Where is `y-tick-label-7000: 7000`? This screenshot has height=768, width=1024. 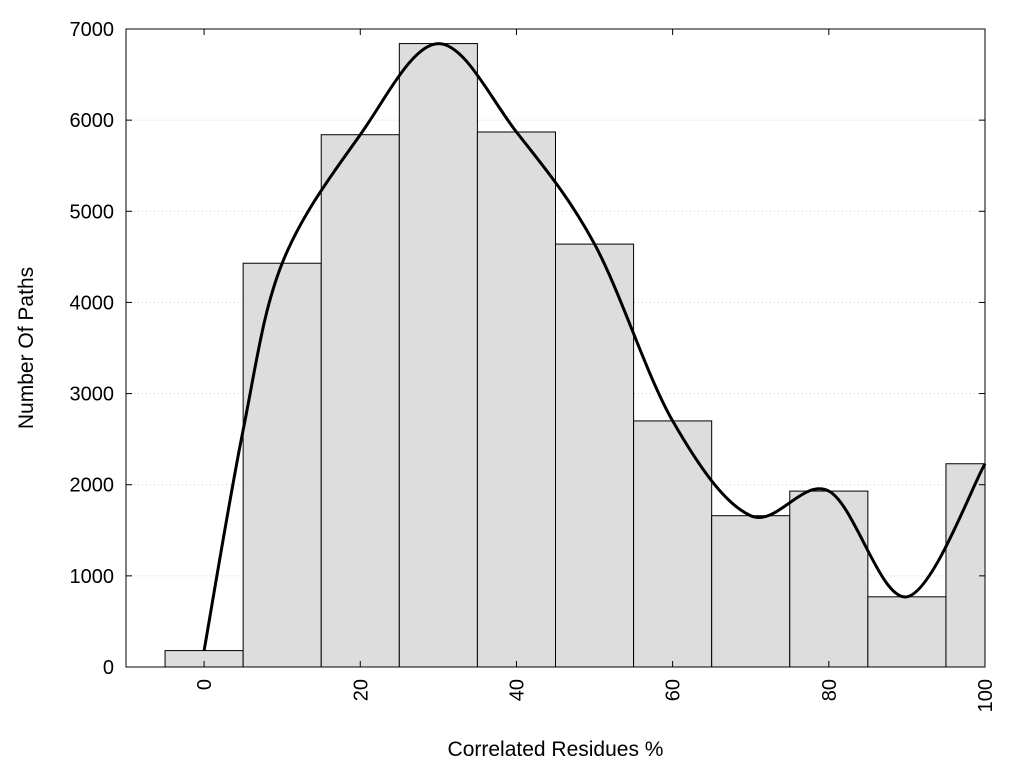 y-tick-label-7000: 7000 is located at coordinates (92, 30).